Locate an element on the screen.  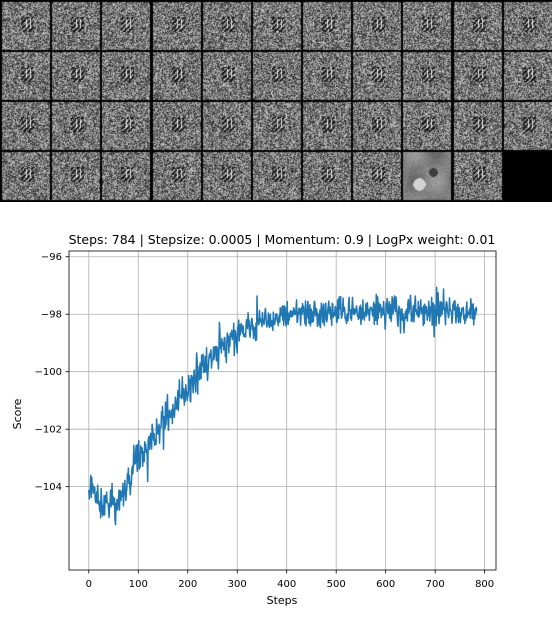
x-axis-label: Steps is located at coordinates (282, 600).